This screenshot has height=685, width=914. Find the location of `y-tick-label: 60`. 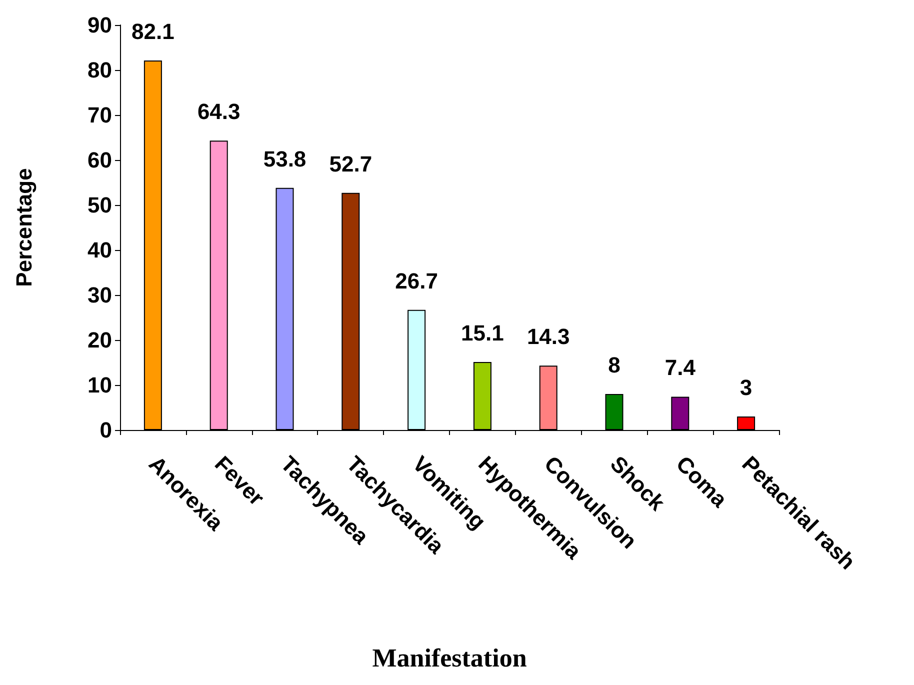

y-tick-label: 60 is located at coordinates (100, 160).